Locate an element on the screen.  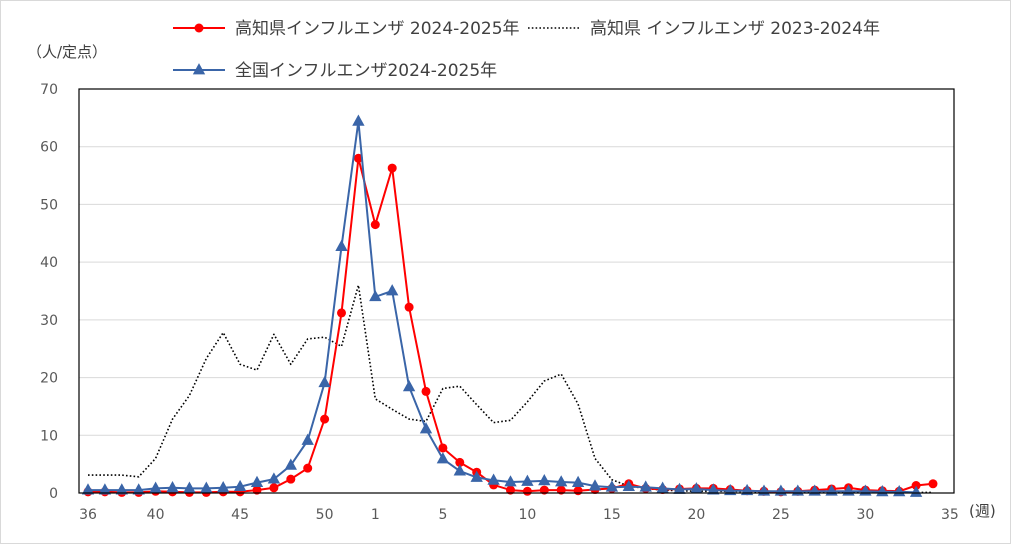
x-tick-label: 50 is located at coordinates (325, 515).